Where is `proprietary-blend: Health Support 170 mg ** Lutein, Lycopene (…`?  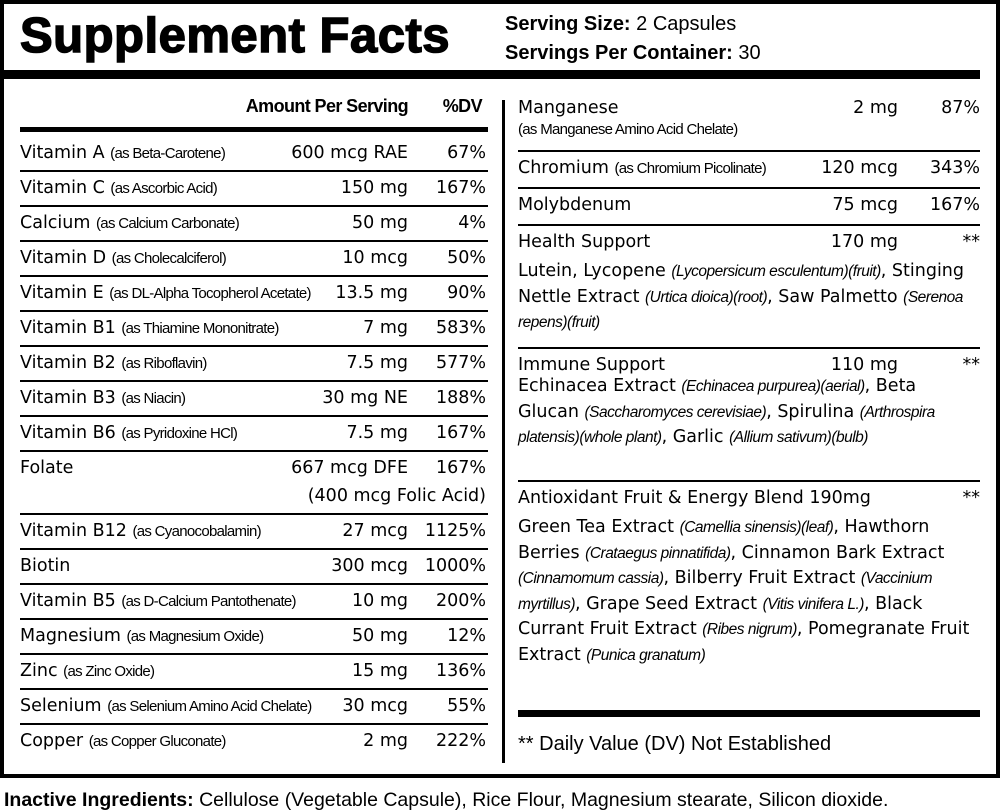
proprietary-blend: Health Support 170 mg ** Lutein, Lycopene (… is located at coordinates (749, 287).